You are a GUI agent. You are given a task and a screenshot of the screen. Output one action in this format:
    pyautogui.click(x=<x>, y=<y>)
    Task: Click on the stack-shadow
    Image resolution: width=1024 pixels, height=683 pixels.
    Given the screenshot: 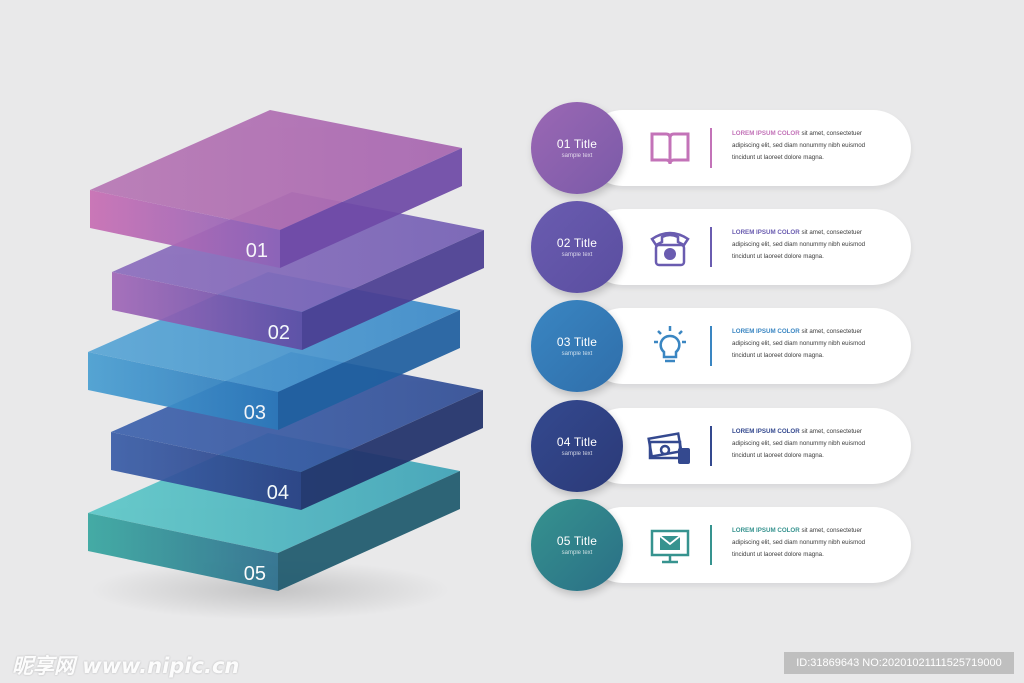 What is the action you would take?
    pyautogui.click(x=270, y=590)
    